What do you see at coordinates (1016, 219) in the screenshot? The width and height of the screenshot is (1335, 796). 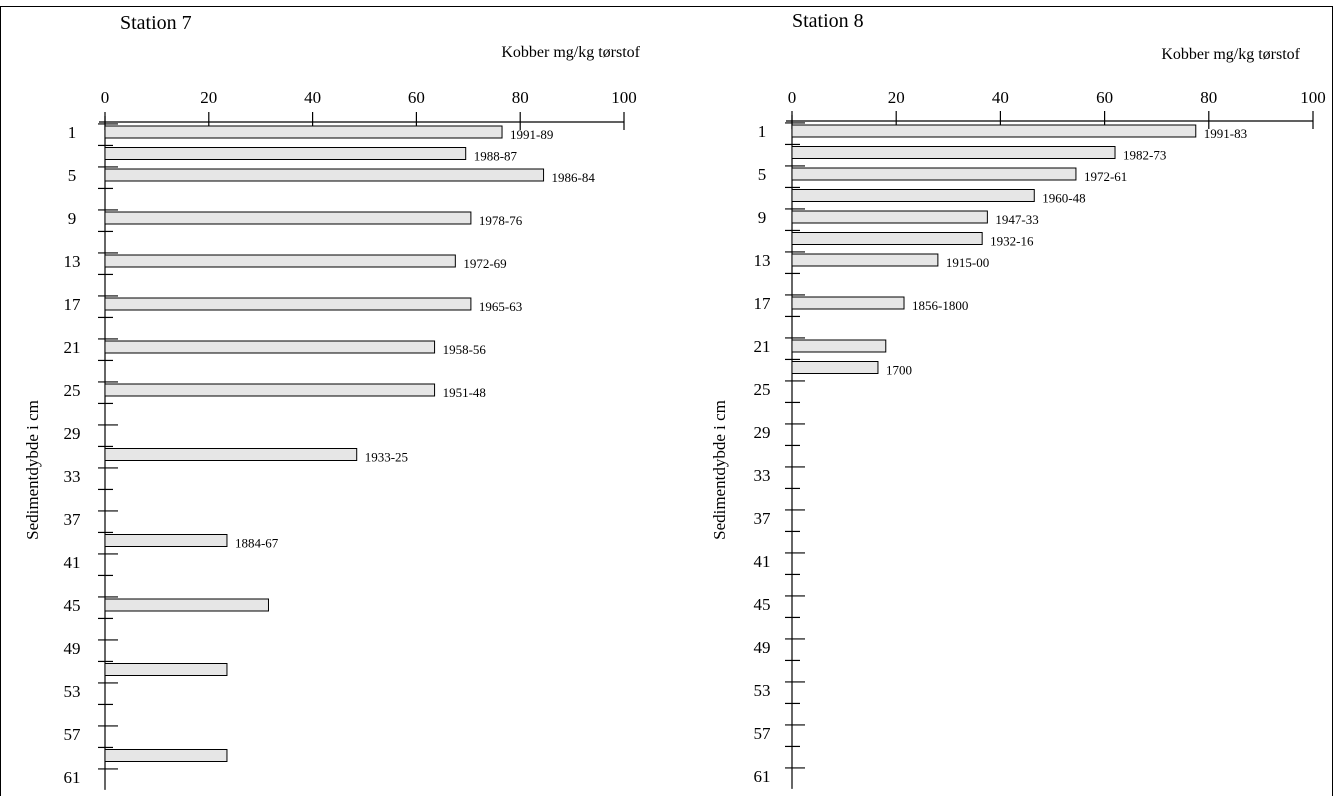 I see `bar-data-label: 1947-33` at bounding box center [1016, 219].